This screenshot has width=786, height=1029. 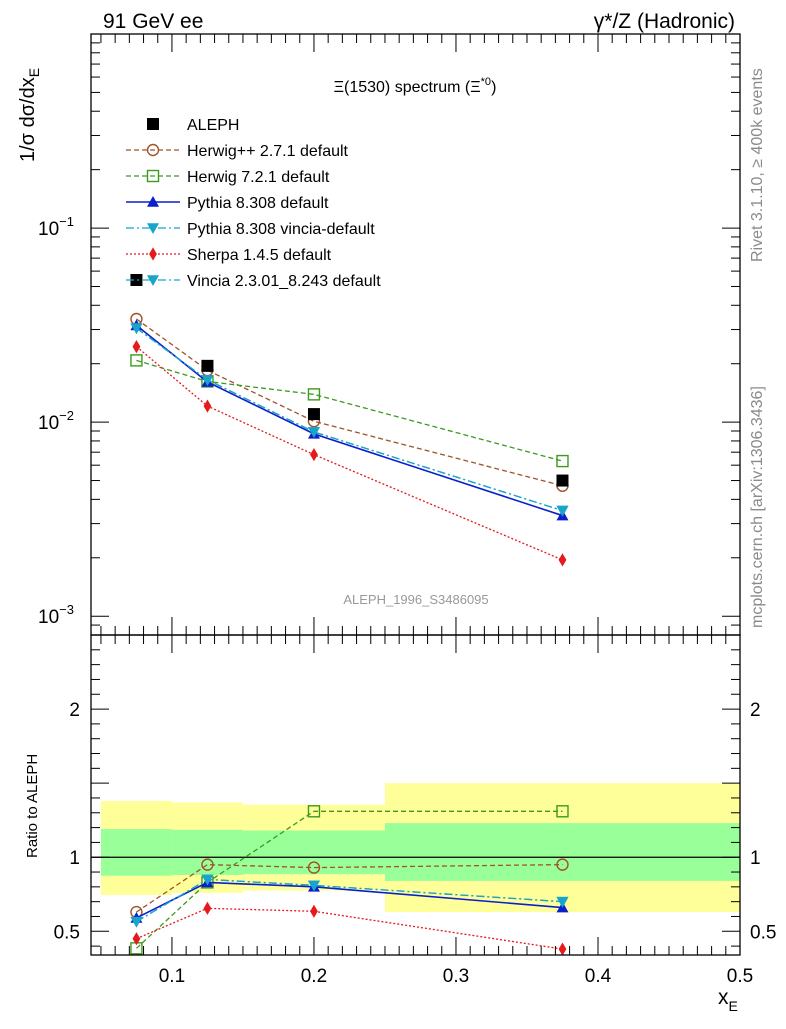 I want to click on x-tick-label: 0.2, so click(x=314, y=976).